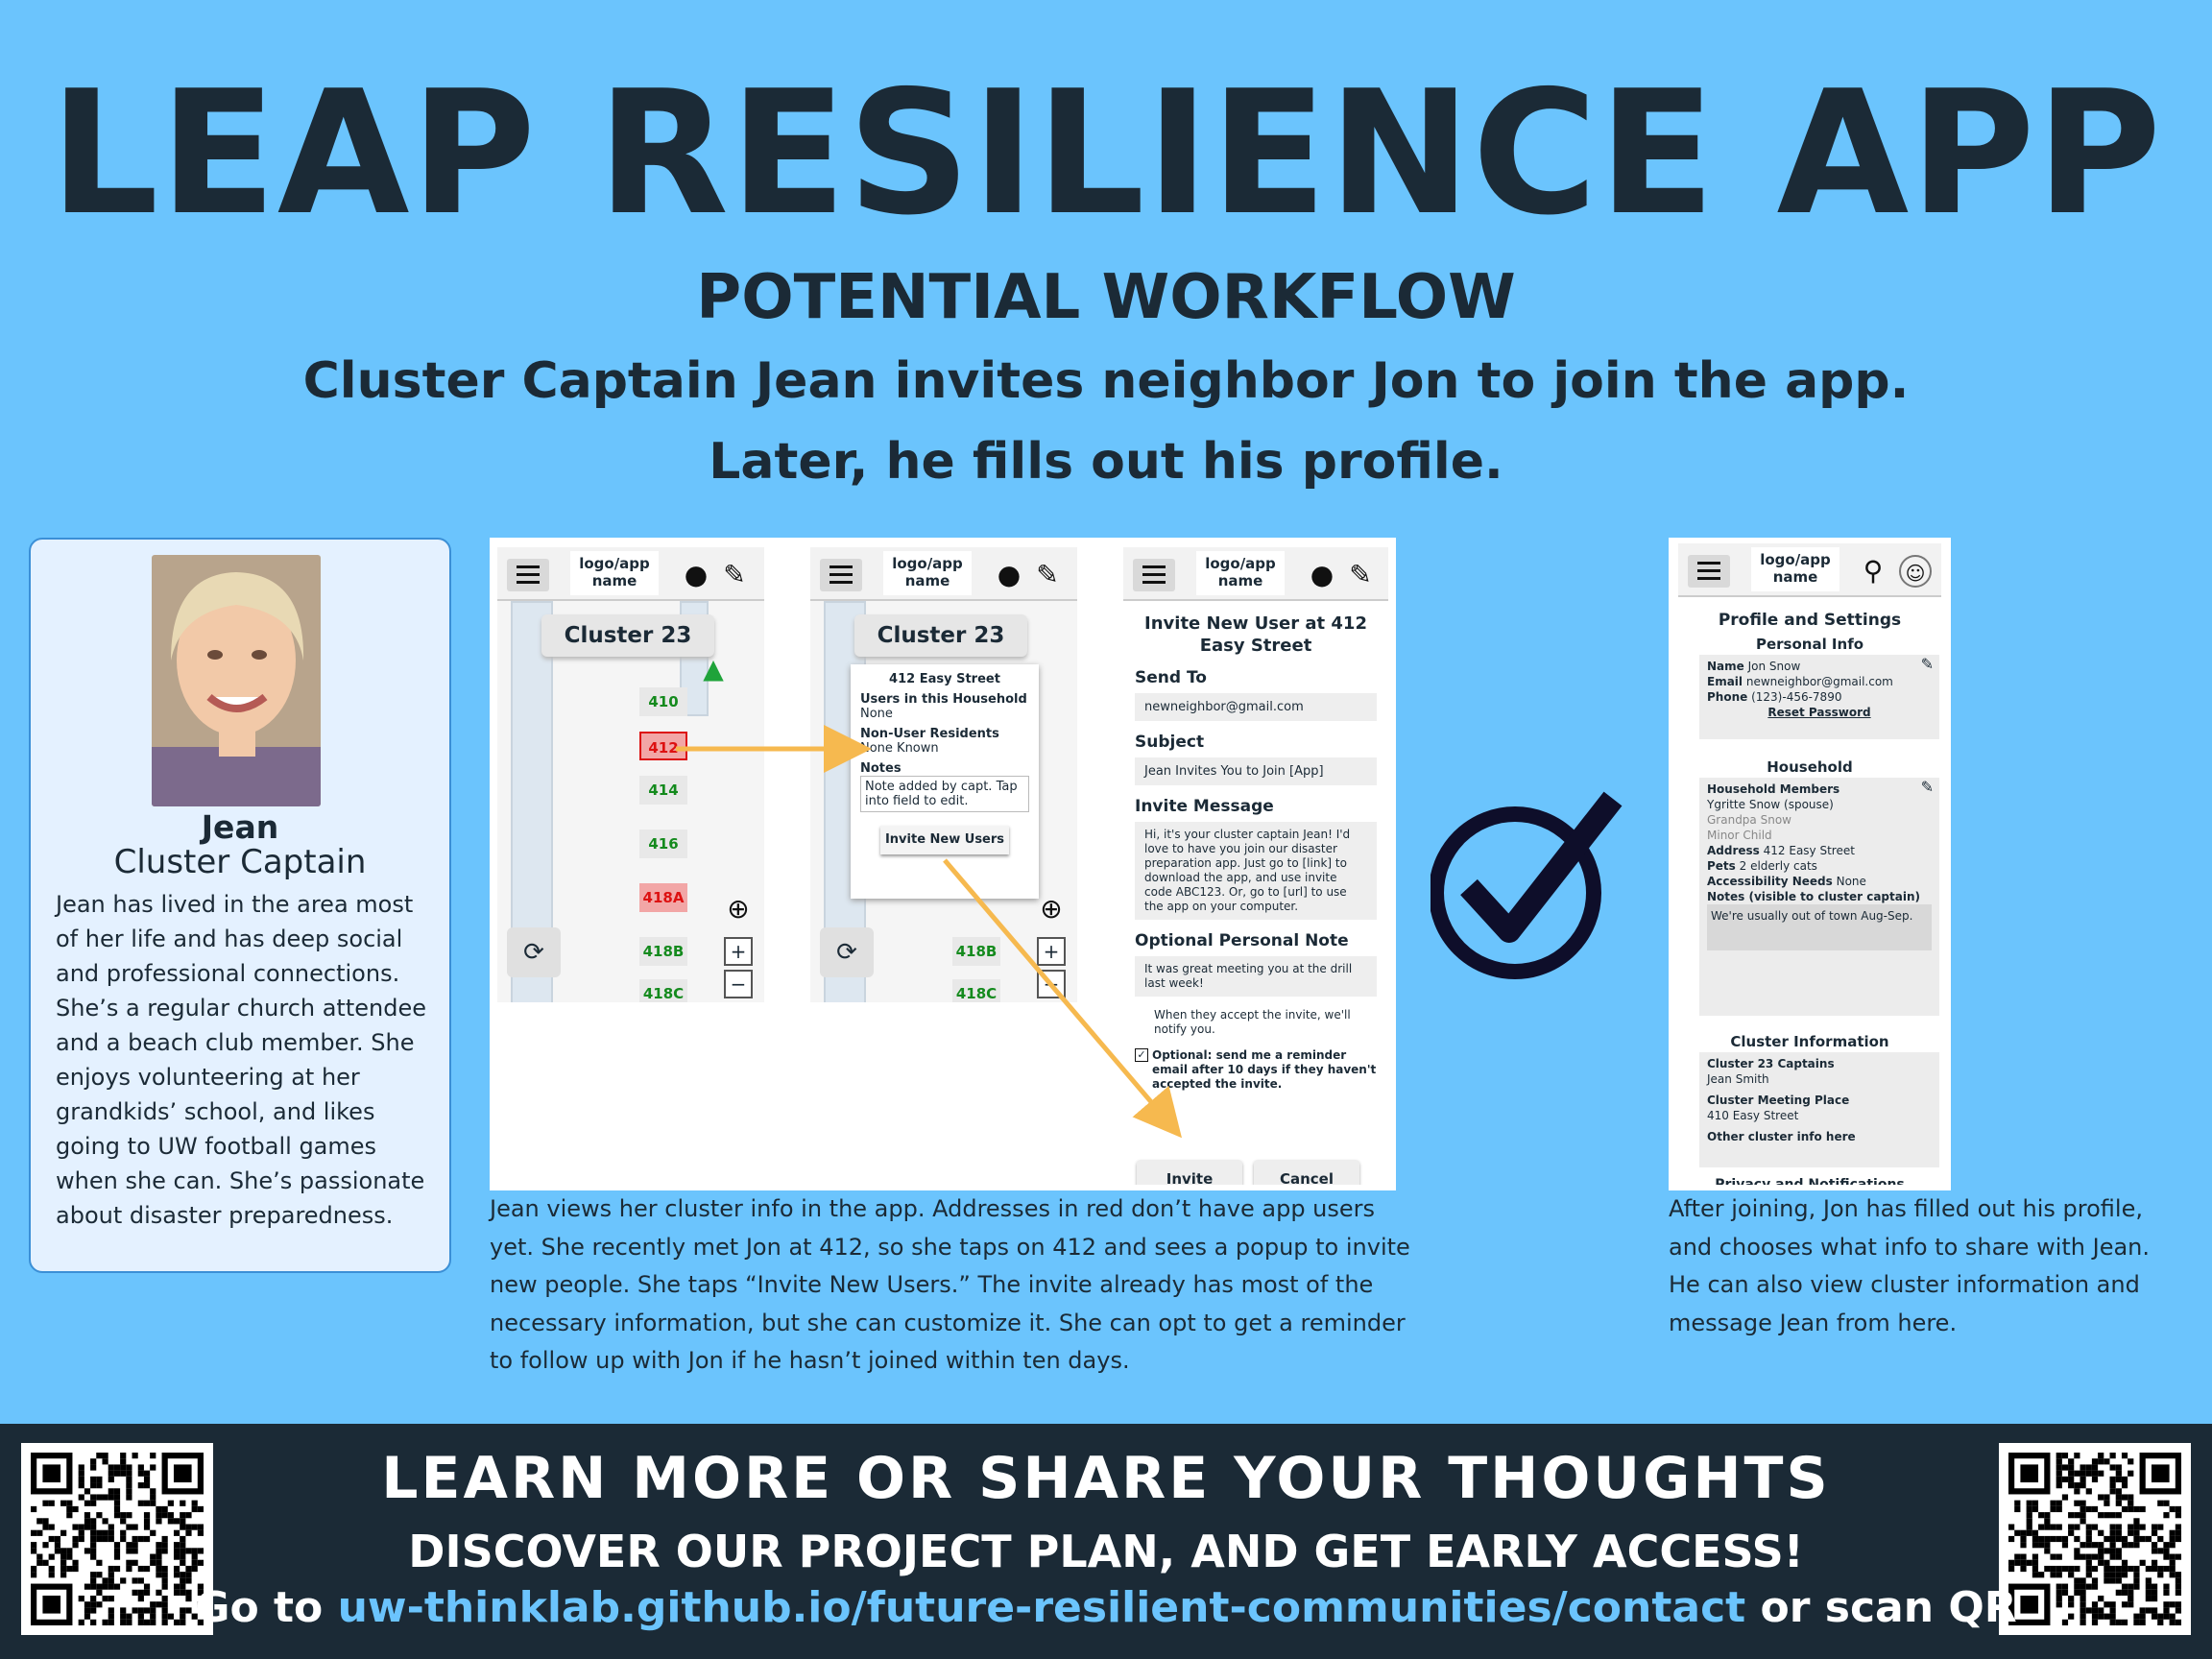 The image size is (2212, 1659). Describe the element at coordinates (1819, 713) in the screenshot. I see `reset-password-link: Reset Password` at that location.